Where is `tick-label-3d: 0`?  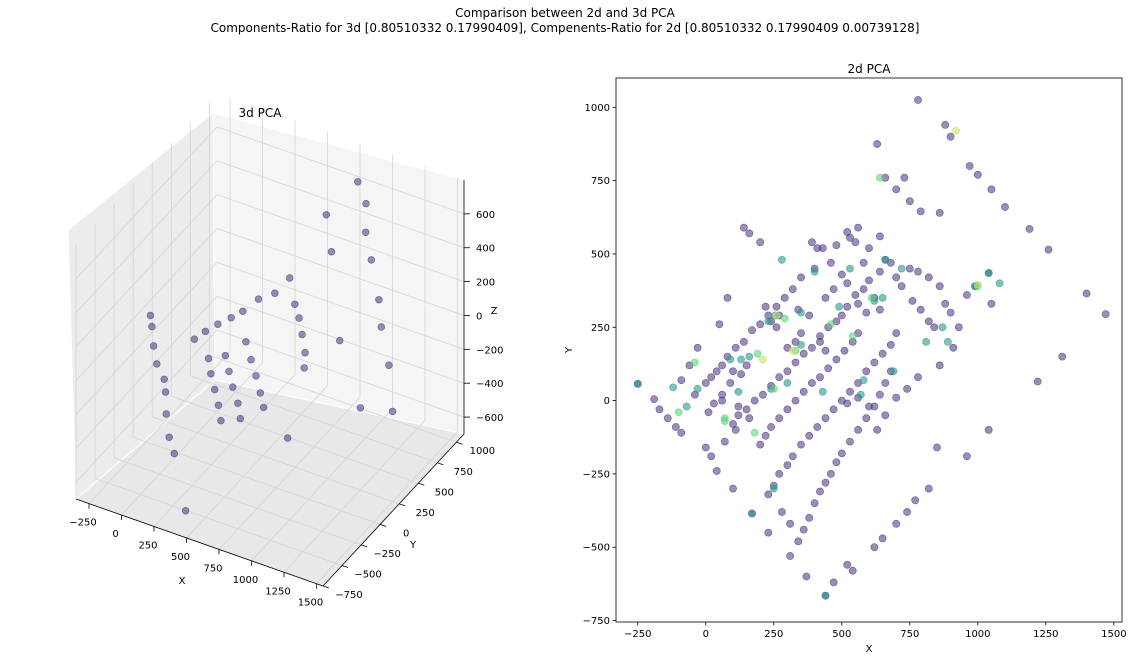 tick-label-3d: 0 is located at coordinates (115, 534).